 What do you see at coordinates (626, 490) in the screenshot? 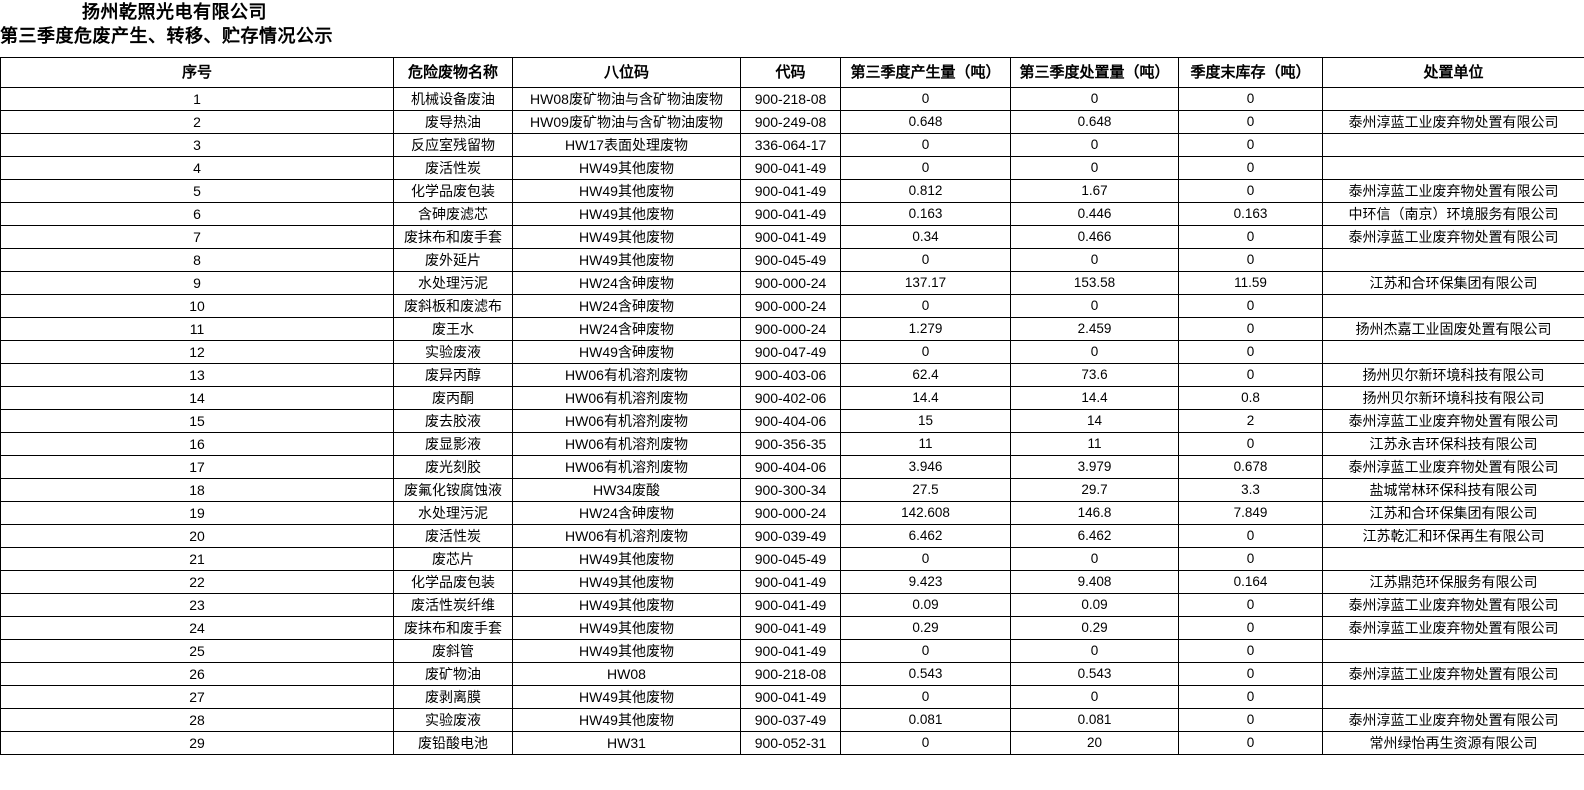
I see `cell-eight-digit-code: HW34废酸` at bounding box center [626, 490].